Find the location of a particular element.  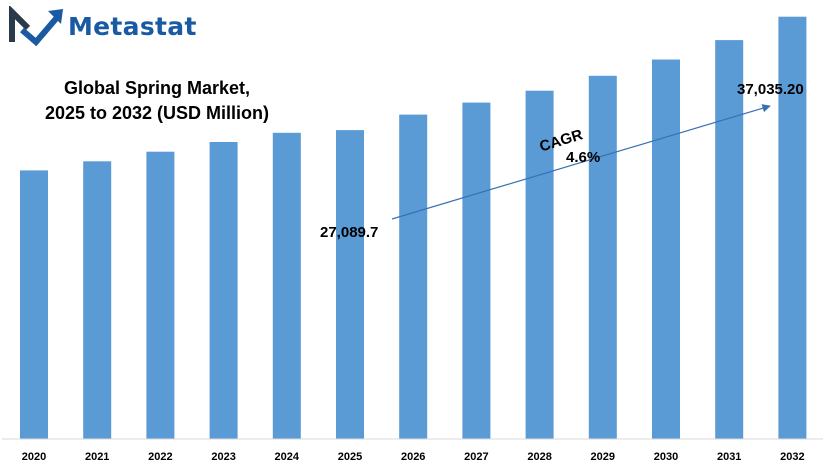

x-tick-label: 2030 is located at coordinates (666, 457).